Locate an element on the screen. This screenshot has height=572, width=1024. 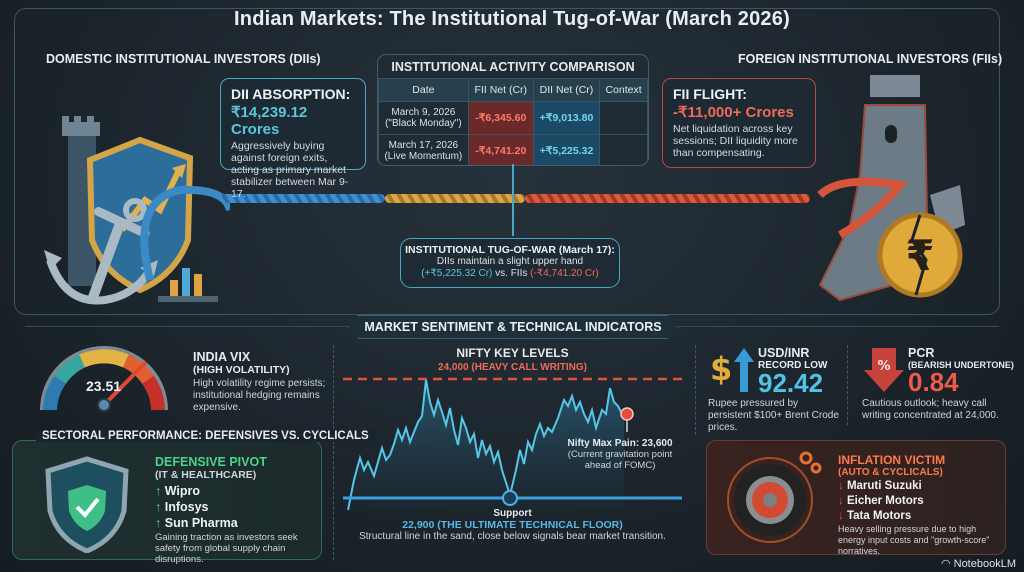
defensive-stock: Wipro is located at coordinates (182, 491).